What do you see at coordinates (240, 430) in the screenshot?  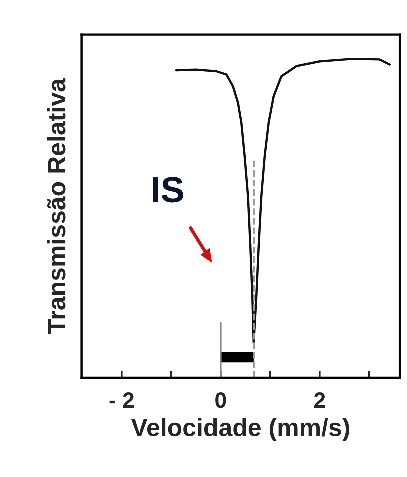 I see `x-axis-title: Velocidade (mm/s)` at bounding box center [240, 430].